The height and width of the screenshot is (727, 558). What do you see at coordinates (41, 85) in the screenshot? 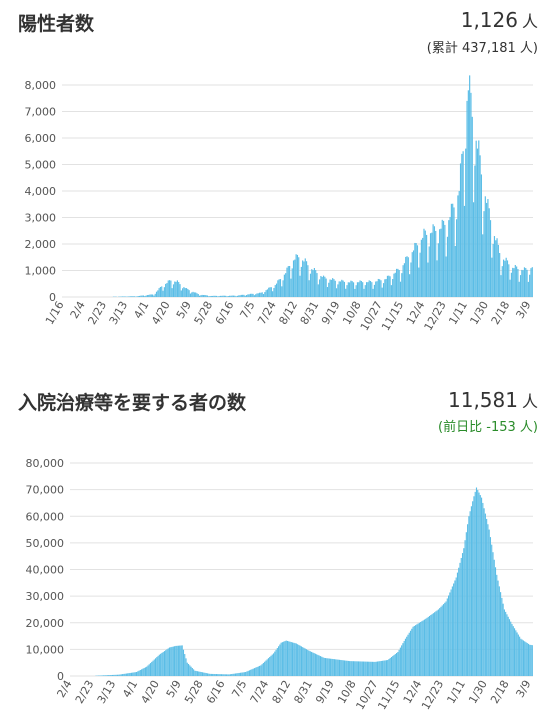
I see `y-tick-label: 8,000` at bounding box center [41, 85].